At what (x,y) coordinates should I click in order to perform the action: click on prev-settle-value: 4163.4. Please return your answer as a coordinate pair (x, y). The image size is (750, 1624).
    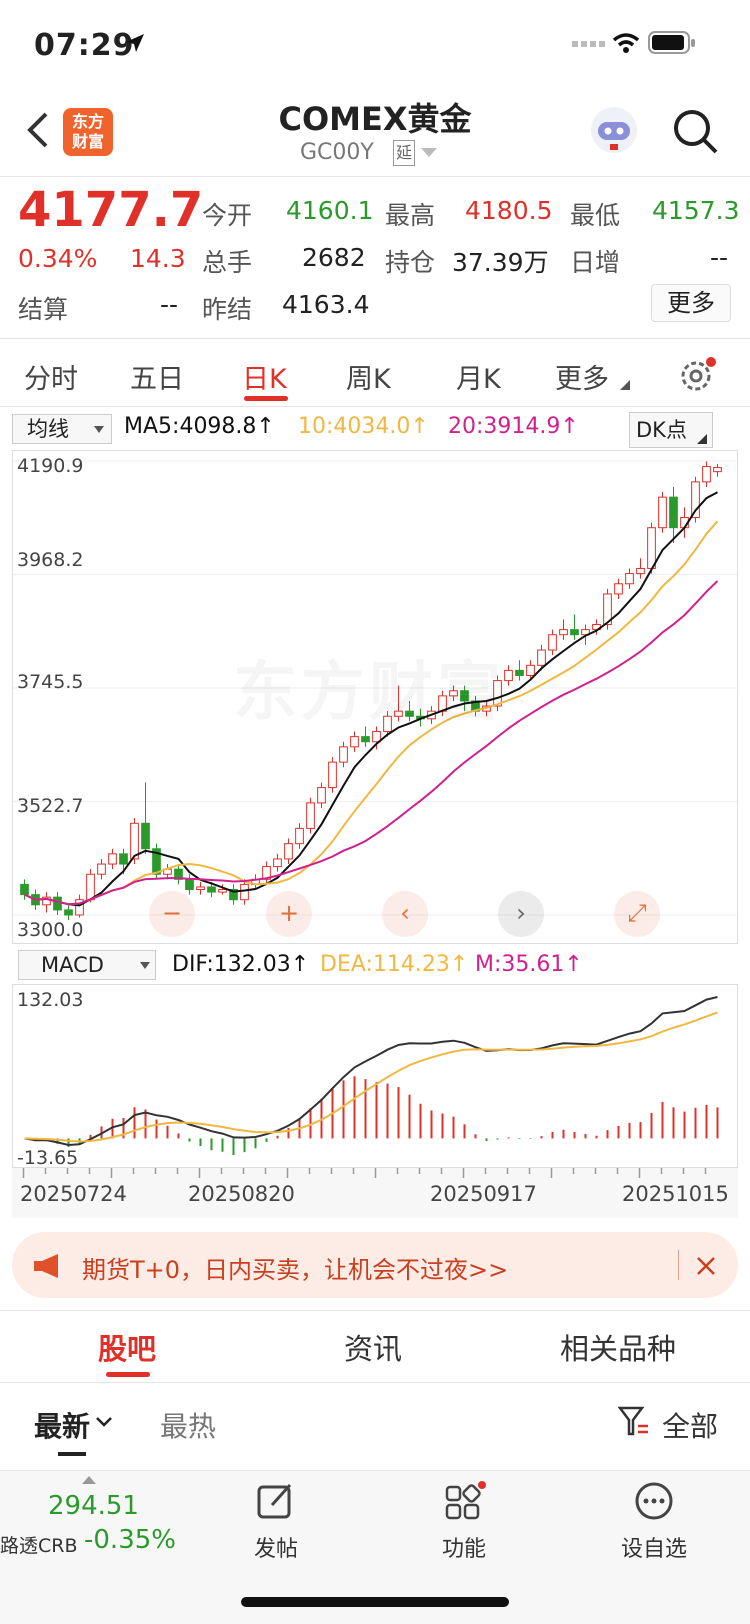
    Looking at the image, I should click on (326, 304).